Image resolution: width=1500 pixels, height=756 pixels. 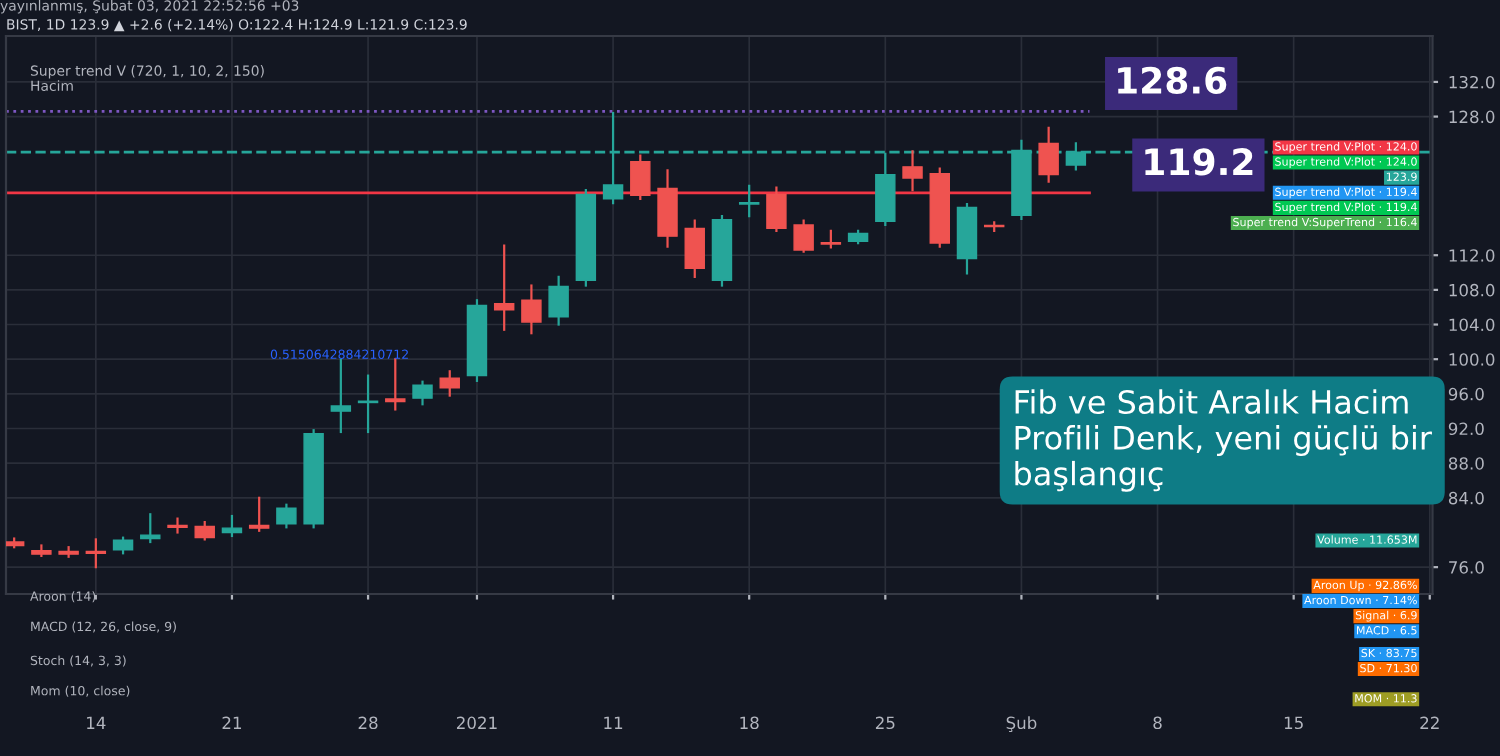 What do you see at coordinates (885, 723) in the screenshot?
I see `x-tick-label: 25` at bounding box center [885, 723].